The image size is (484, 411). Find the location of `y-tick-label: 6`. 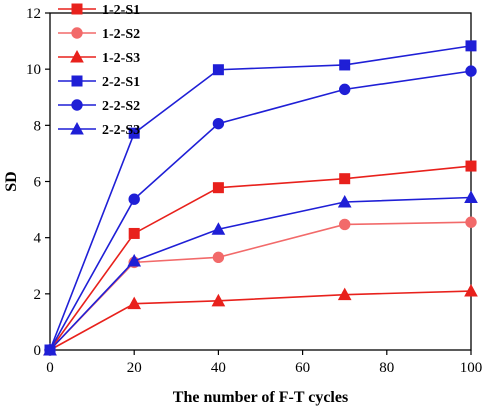

y-tick-label: 6 is located at coordinates (38, 183).